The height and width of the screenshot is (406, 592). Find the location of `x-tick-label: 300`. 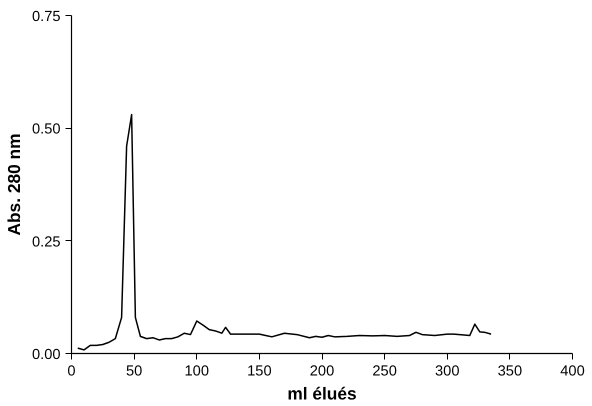

x-tick-label: 300 is located at coordinates (447, 372).